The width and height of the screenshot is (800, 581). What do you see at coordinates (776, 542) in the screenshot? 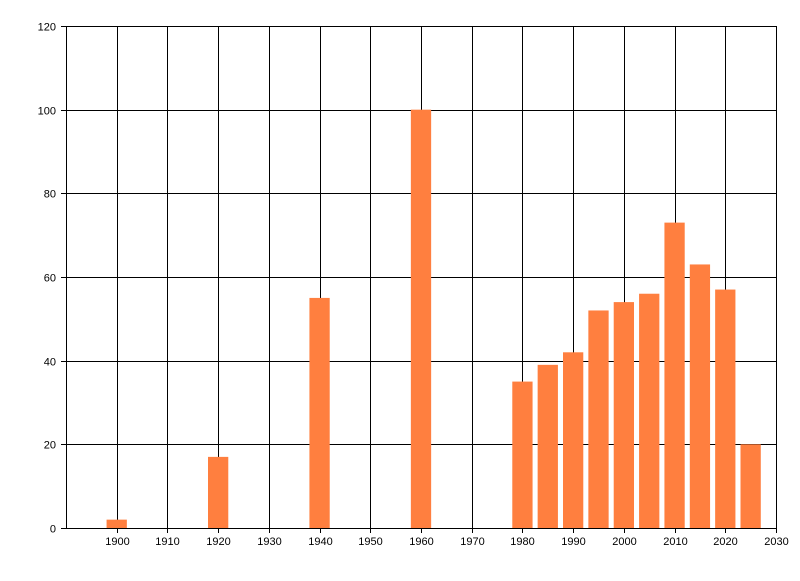
I see `x-tick-label: 2030` at bounding box center [776, 542].